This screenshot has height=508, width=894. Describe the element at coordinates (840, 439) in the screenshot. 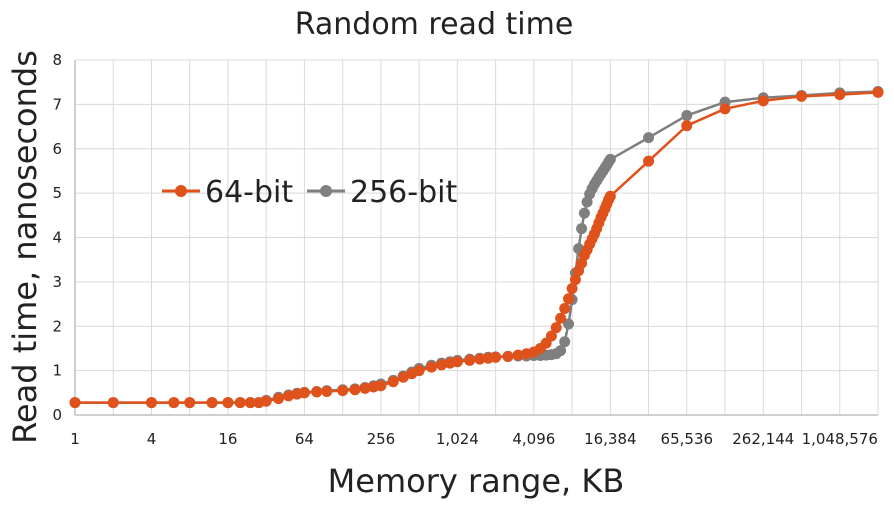

I see `x-tick-label: 1,048,576` at that location.